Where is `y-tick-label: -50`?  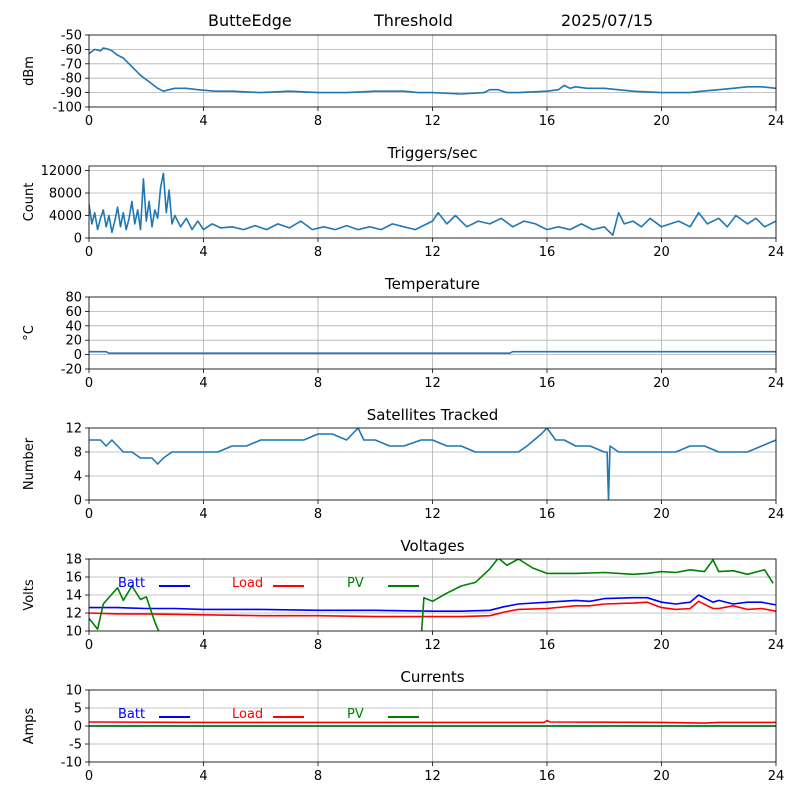
y-tick-label: -50 is located at coordinates (71, 36).